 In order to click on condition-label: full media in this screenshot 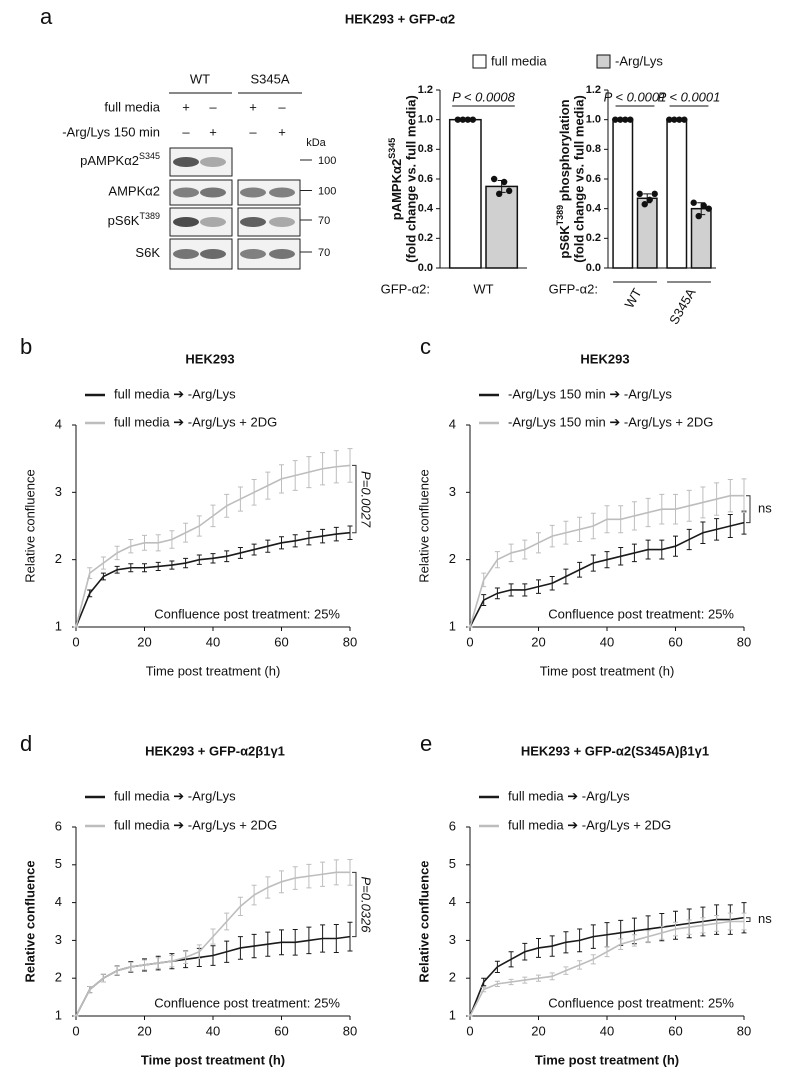, I will do `click(132, 106)`.